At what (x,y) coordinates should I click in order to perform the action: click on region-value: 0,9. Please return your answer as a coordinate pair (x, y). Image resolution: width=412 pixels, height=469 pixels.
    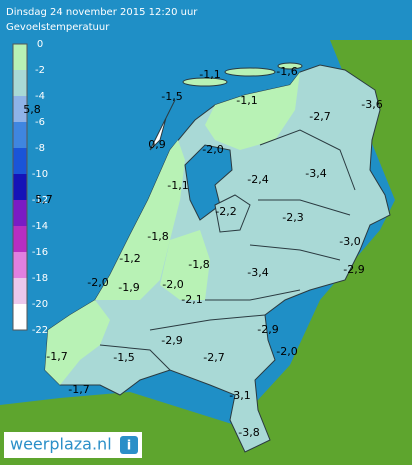
    Looking at the image, I should click on (157, 144).